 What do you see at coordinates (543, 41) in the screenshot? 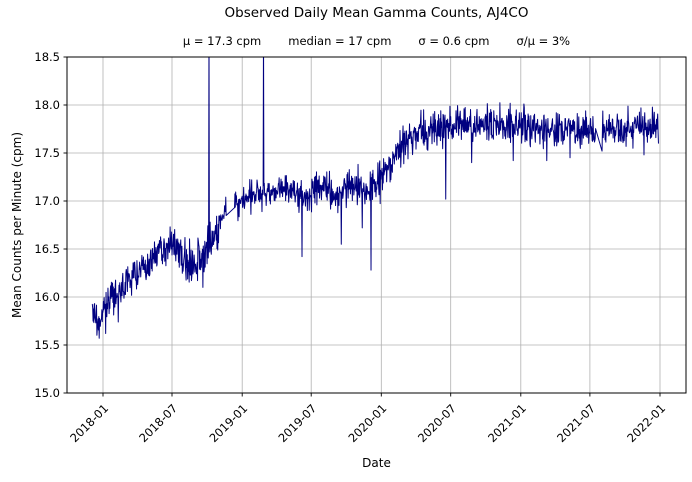
I see `stat-cv: σ/μ = 3%` at bounding box center [543, 41].